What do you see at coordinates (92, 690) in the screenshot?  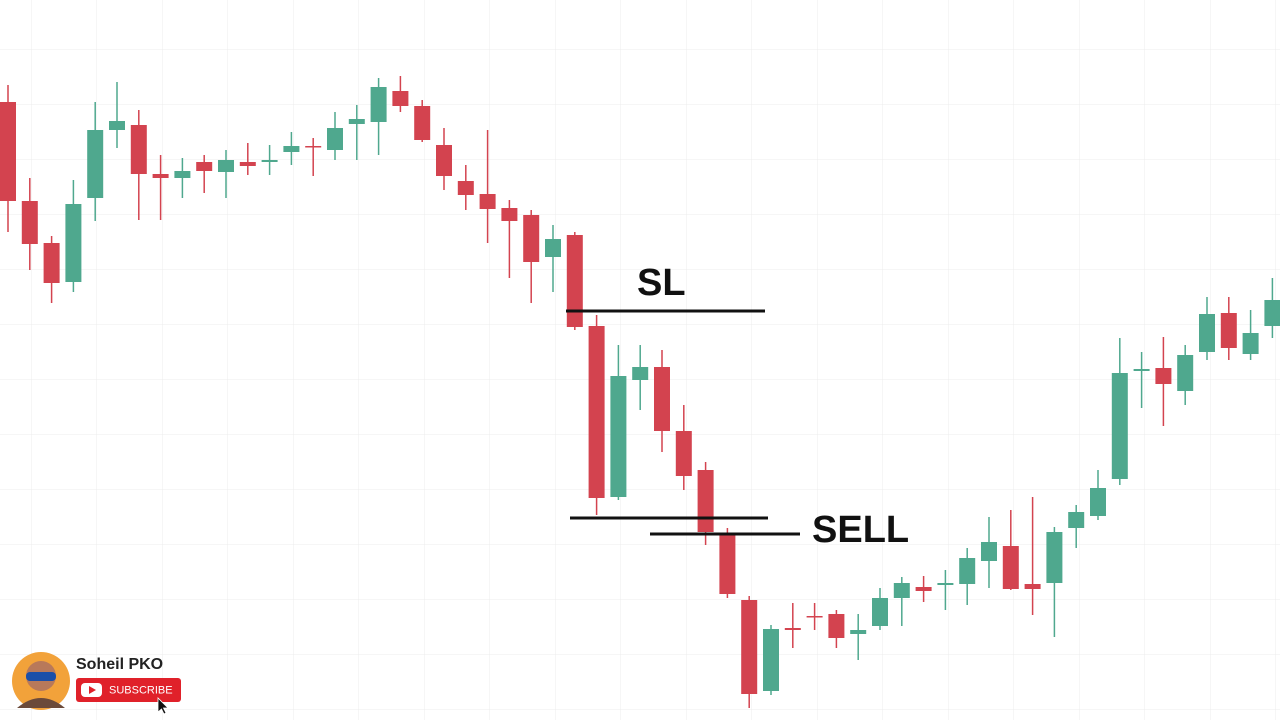 I see `youtube-play` at bounding box center [92, 690].